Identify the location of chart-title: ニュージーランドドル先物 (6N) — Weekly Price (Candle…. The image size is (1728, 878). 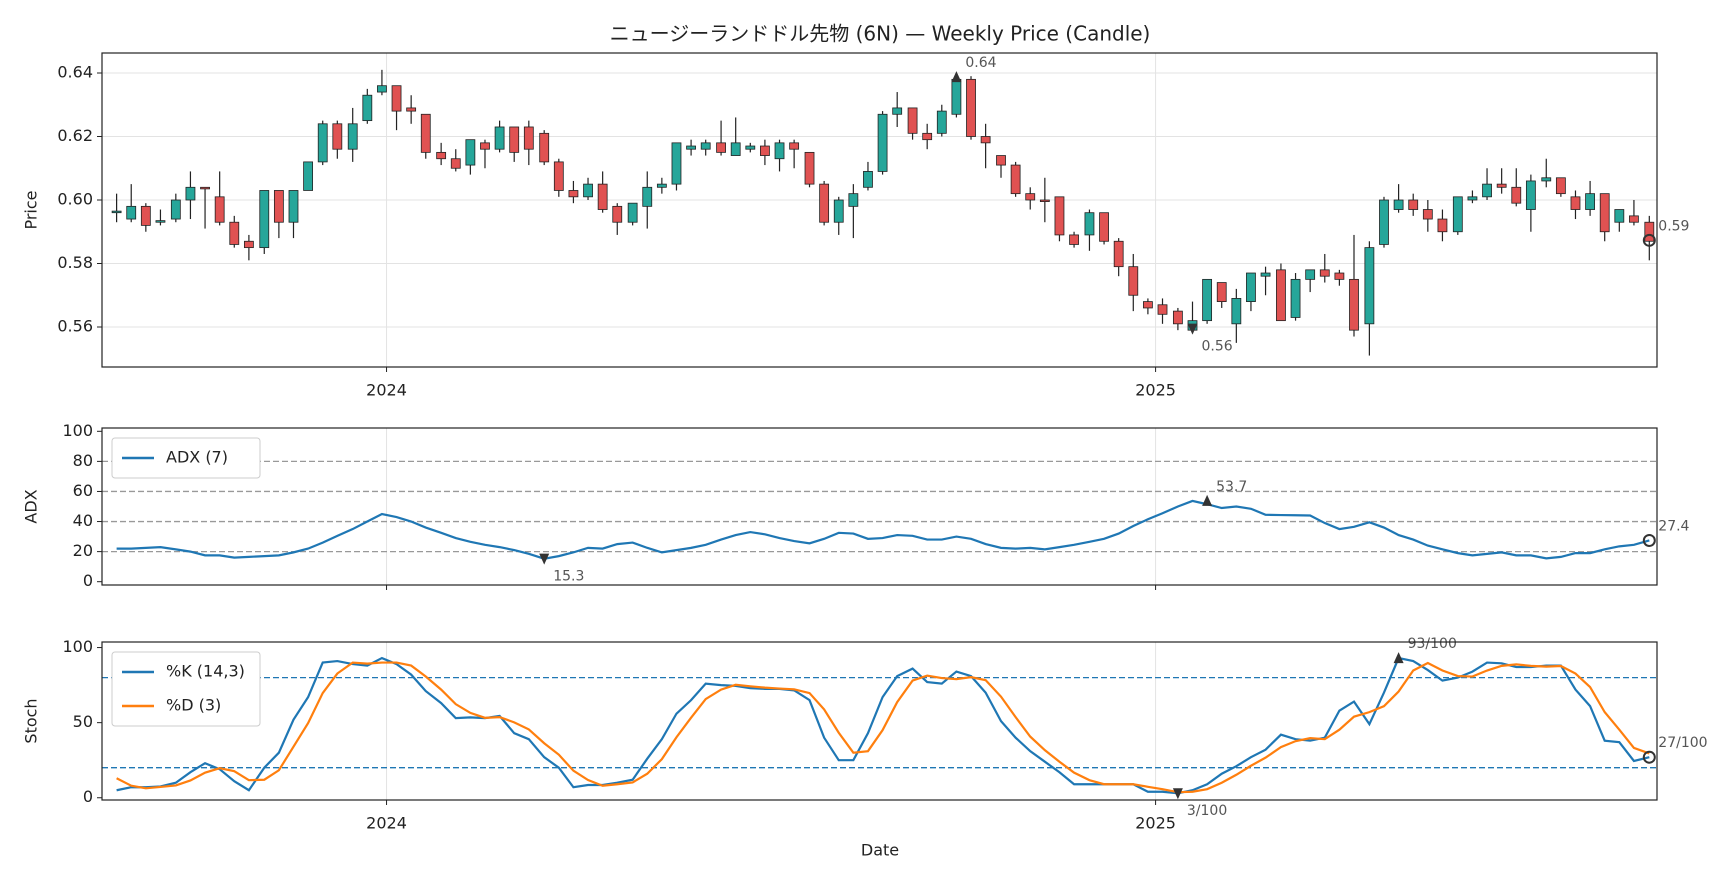
(880, 34).